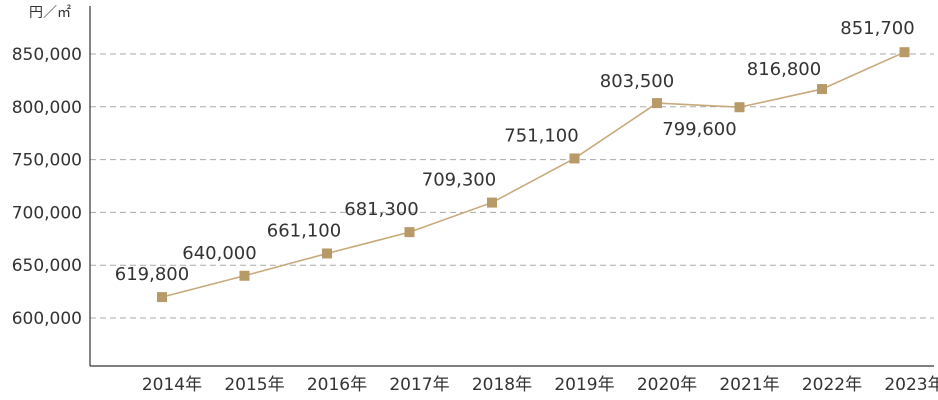 The image size is (938, 400). I want to click on data-label: 619,800, so click(152, 274).